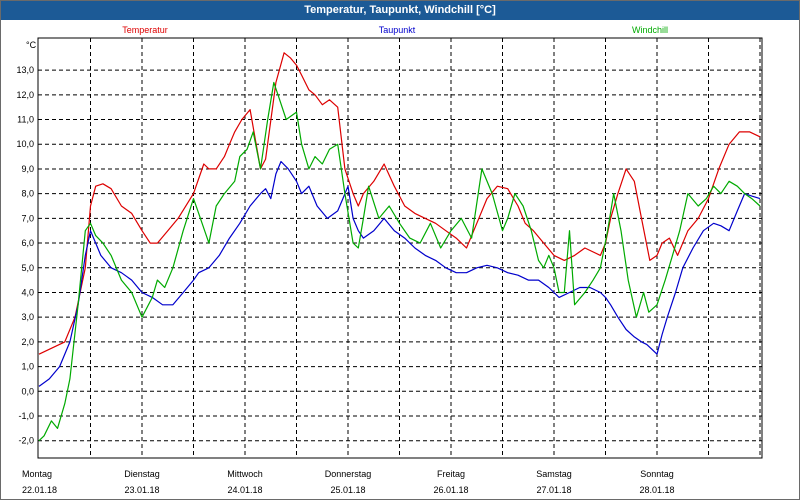 The image size is (800, 500). I want to click on x-tick-day: Montag, so click(37, 474).